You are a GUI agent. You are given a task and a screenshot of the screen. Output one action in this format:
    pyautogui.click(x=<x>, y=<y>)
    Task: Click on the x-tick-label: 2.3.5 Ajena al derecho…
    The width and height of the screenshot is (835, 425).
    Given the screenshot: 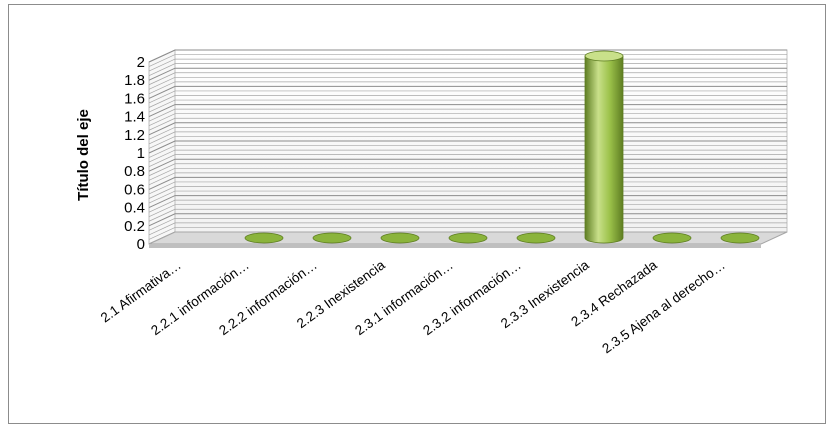 What is the action you would take?
    pyautogui.click(x=663, y=306)
    